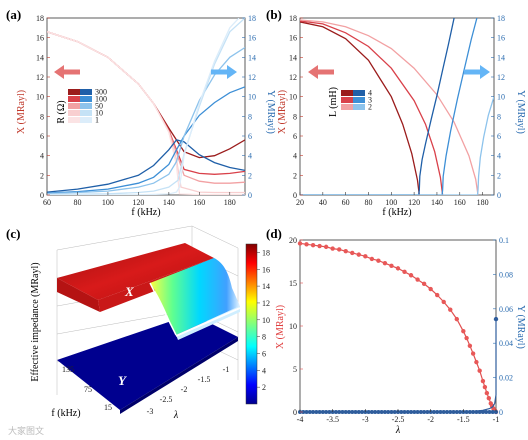 This screenshot has height=440, width=528. I want to click on y-left-tick-label-8-B: 8, so click(295, 116).